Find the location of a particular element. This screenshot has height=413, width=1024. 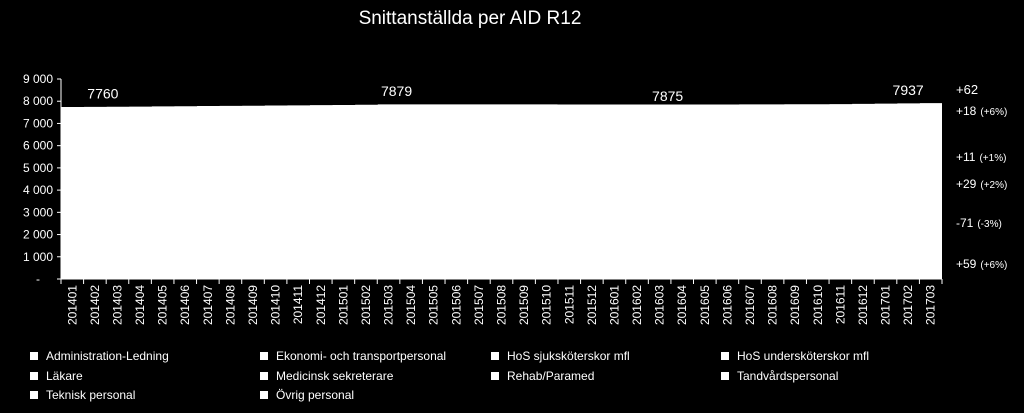

x-tick-label: 201604 is located at coordinates (682, 305).